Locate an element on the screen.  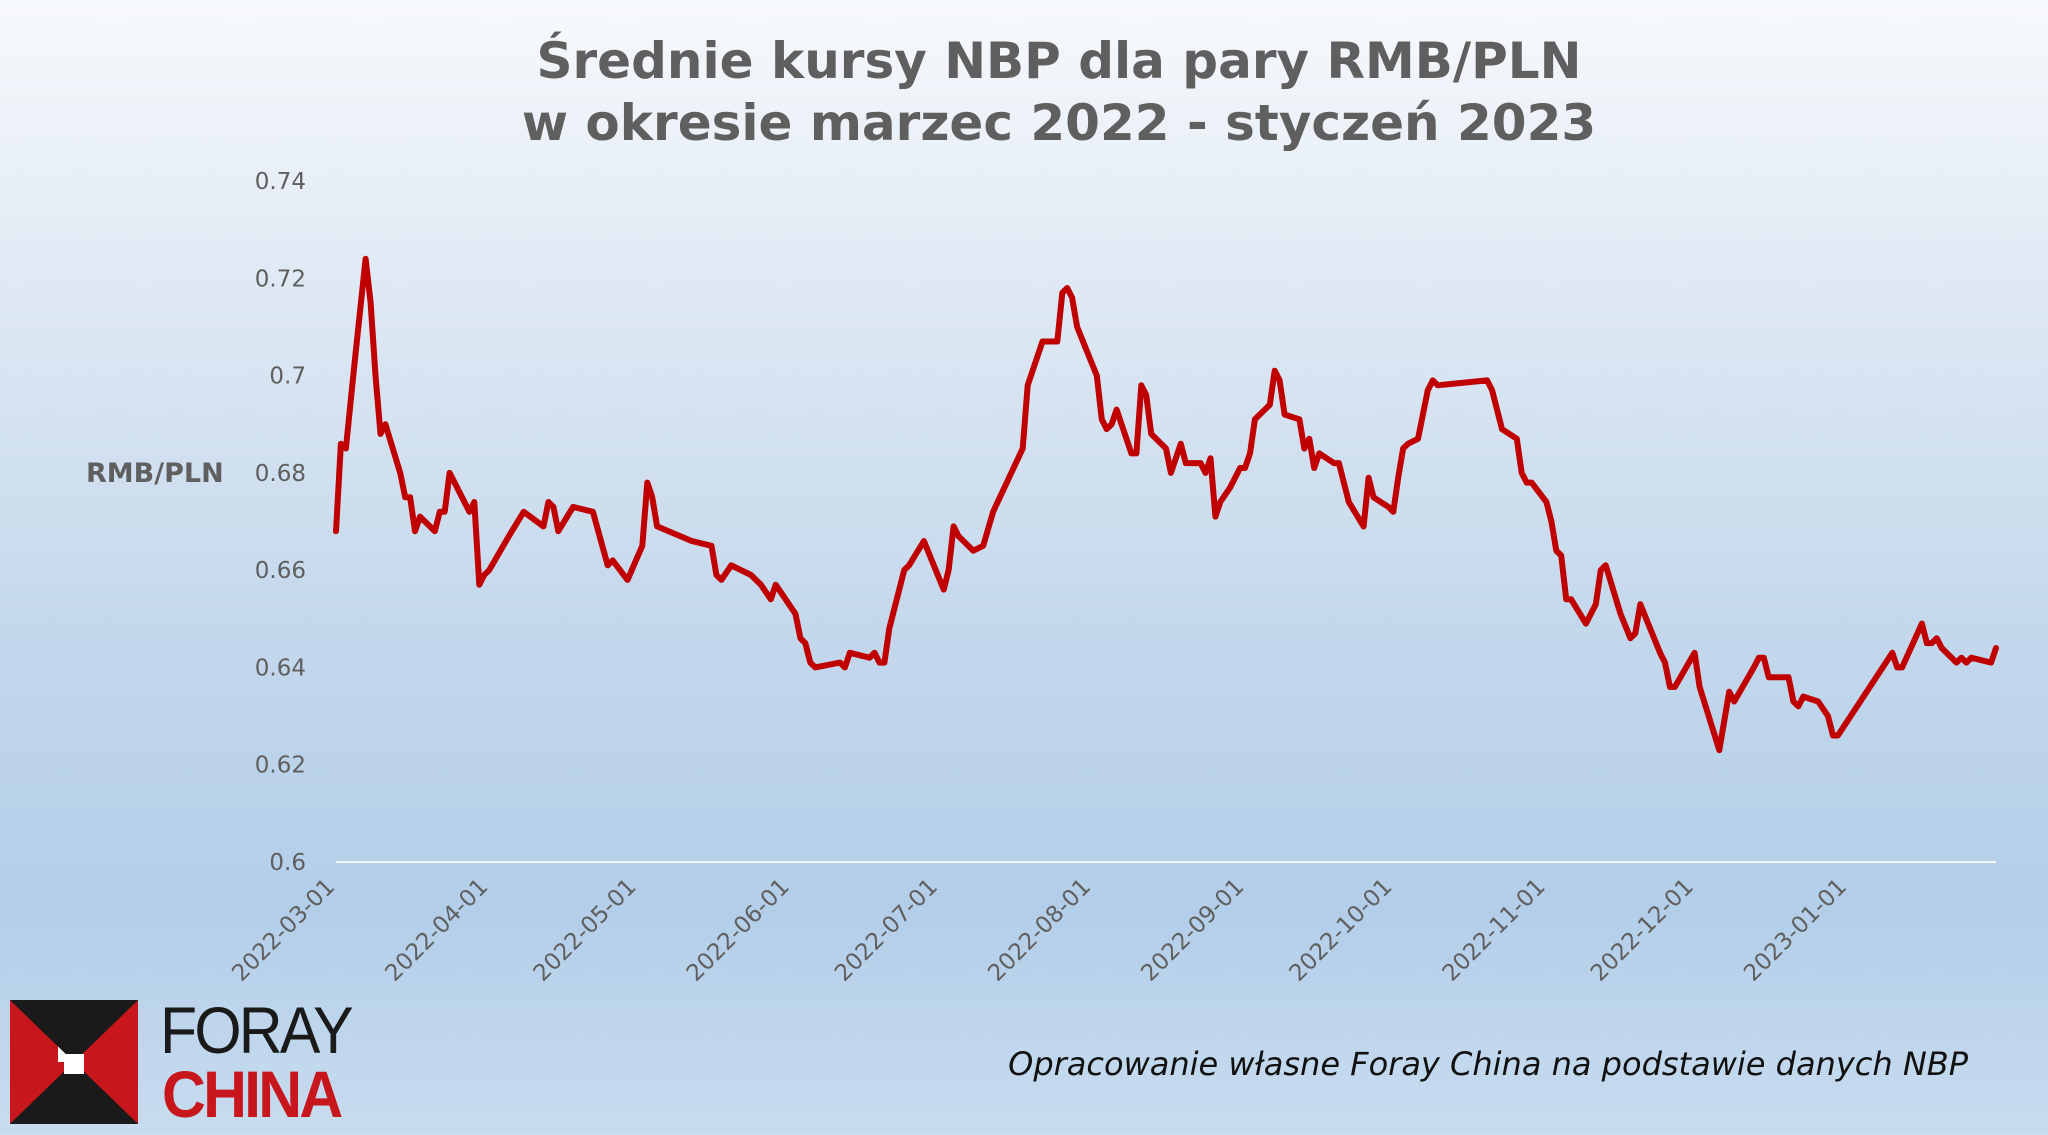
x-tick-label: 2022-03-01 is located at coordinates (283, 930).